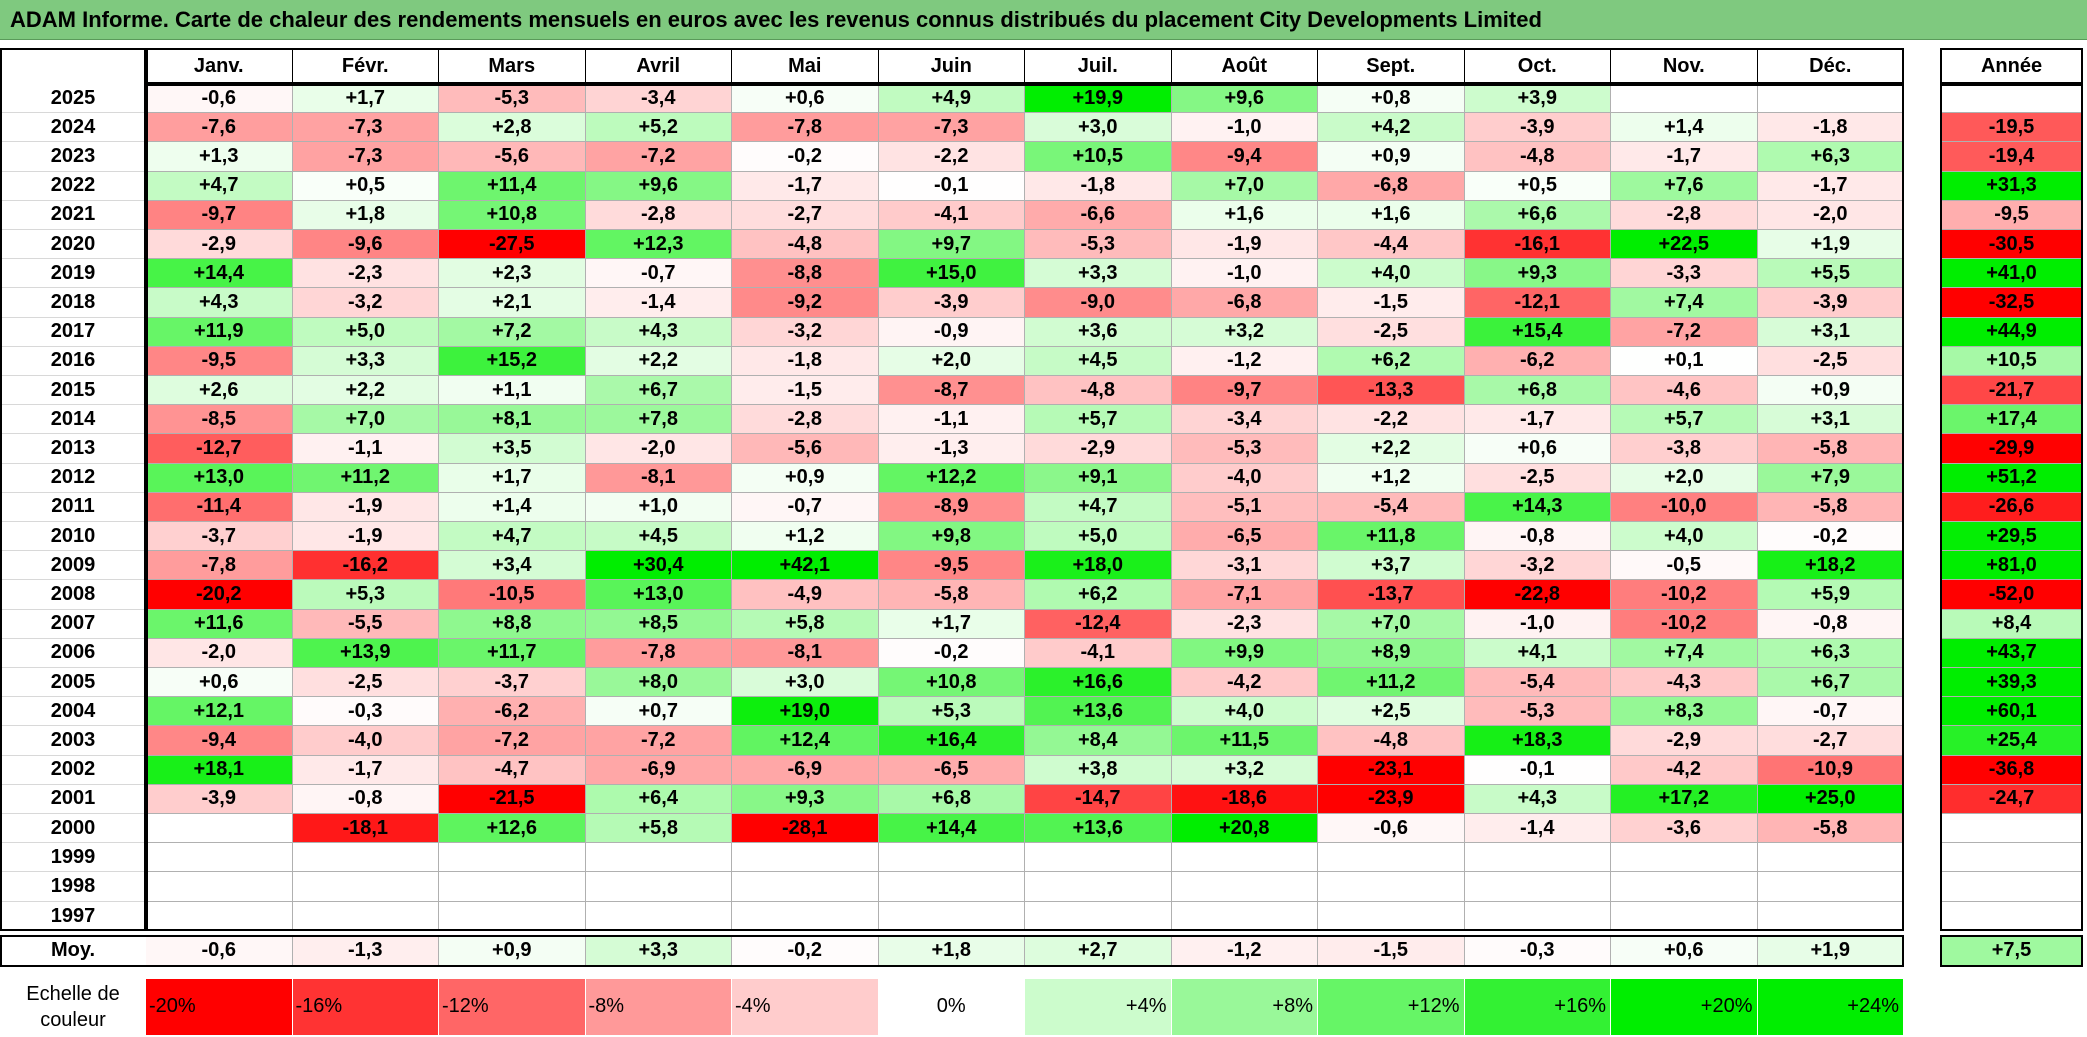  What do you see at coordinates (73, 420) in the screenshot?
I see `row-year-label: 2014` at bounding box center [73, 420].